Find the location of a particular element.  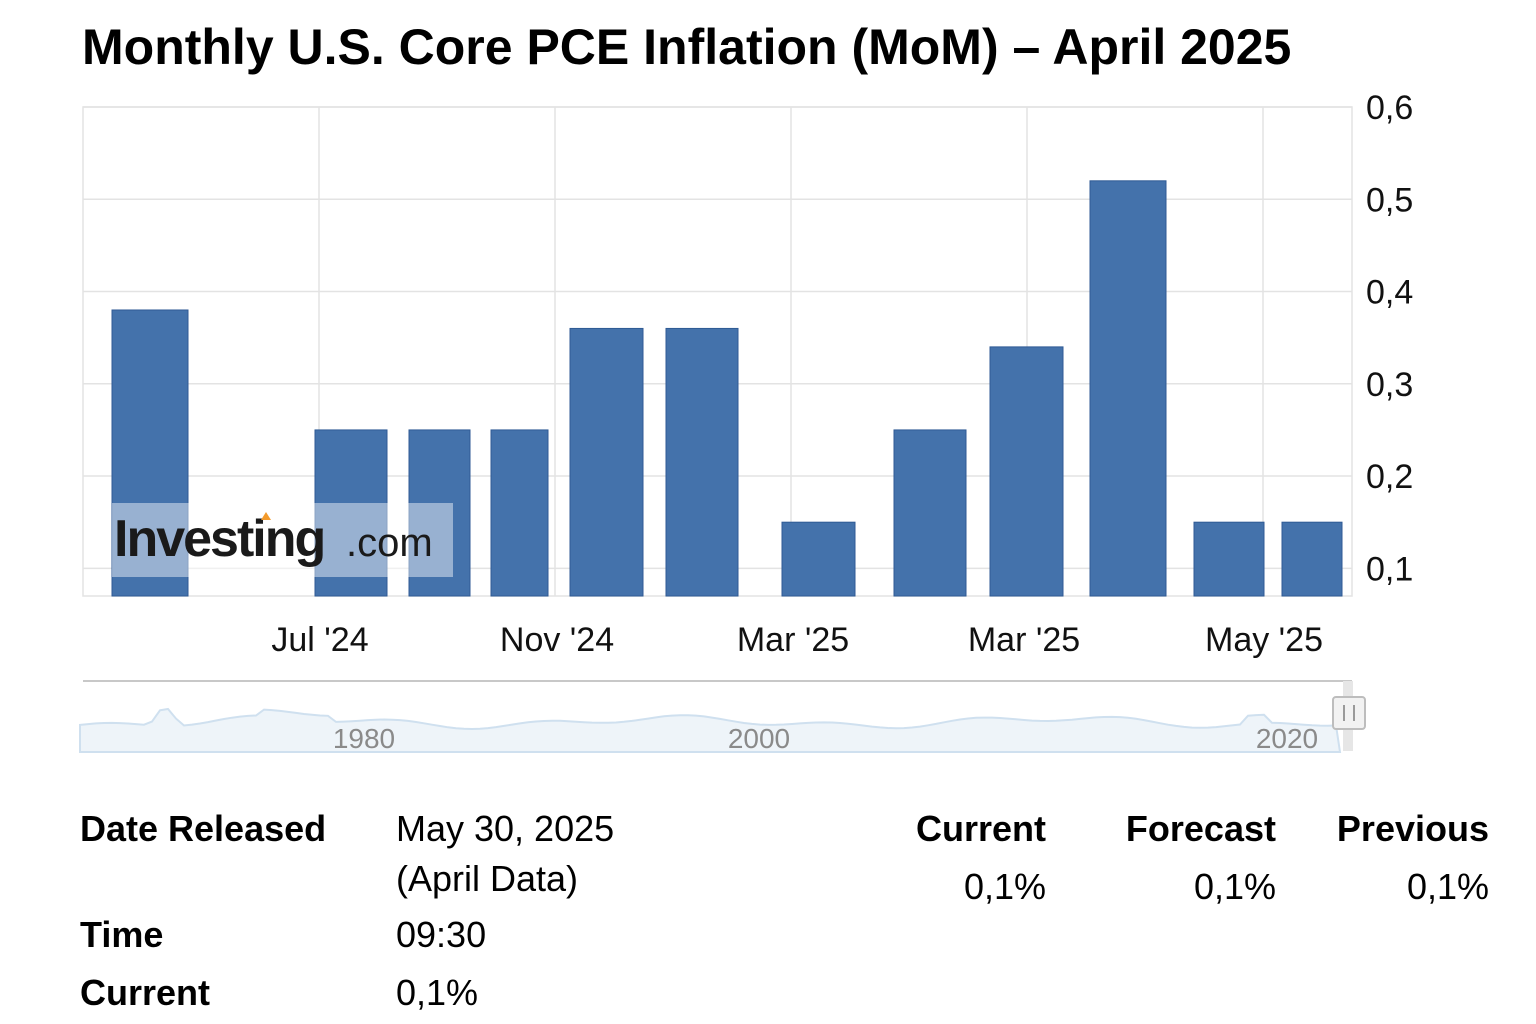

y-tick-label-5: 0,6 is located at coordinates (1389, 108).